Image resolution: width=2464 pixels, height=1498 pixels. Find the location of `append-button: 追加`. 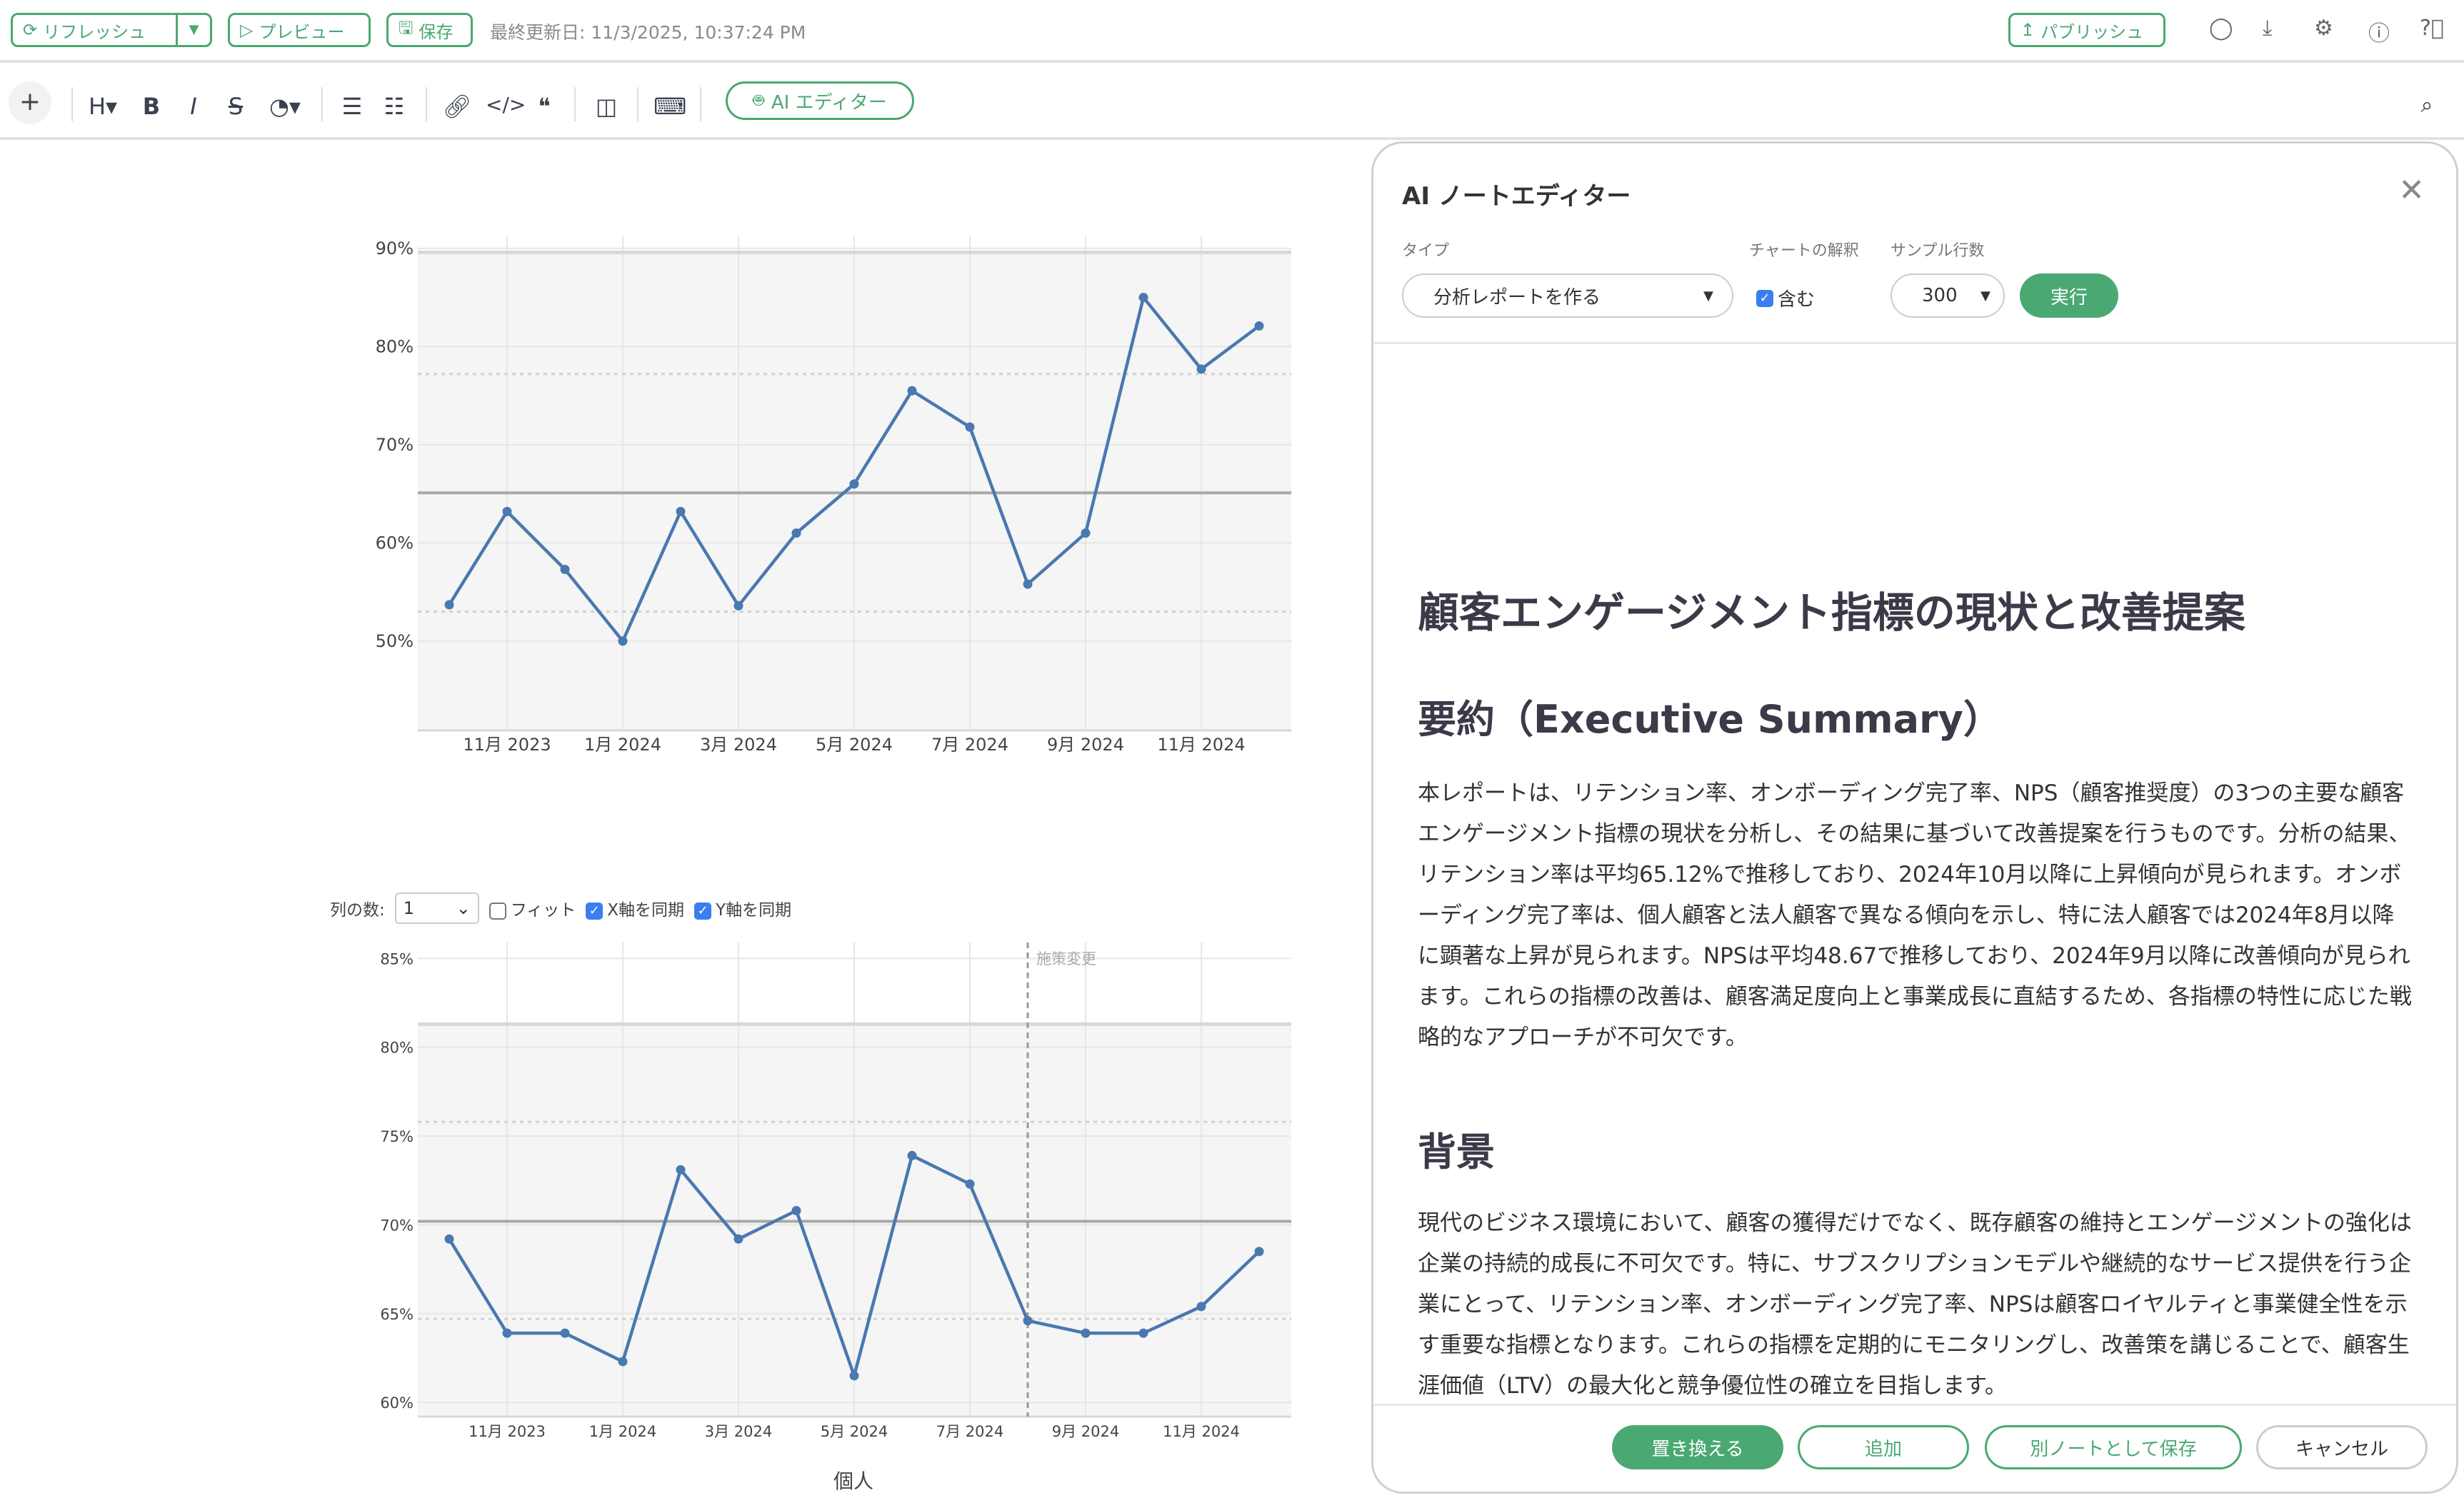

append-button: 追加 is located at coordinates (1883, 1447).